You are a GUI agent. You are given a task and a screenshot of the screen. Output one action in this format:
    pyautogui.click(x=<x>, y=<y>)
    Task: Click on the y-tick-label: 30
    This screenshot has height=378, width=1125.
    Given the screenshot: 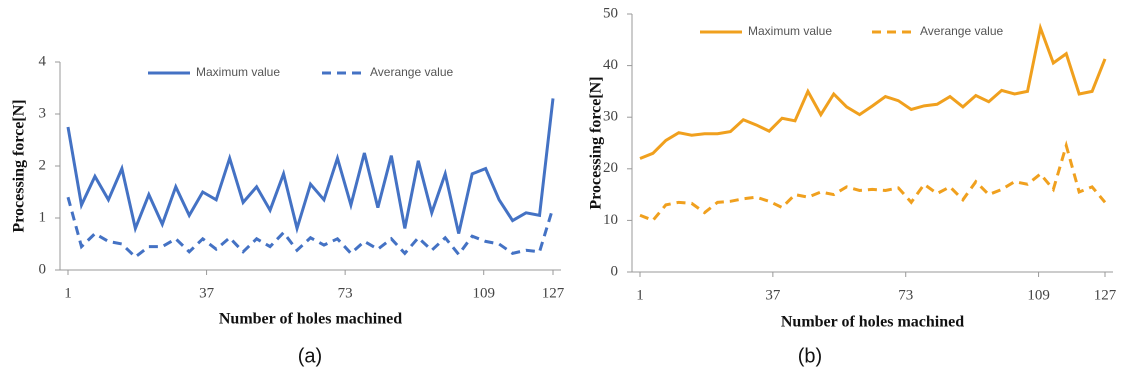 What is the action you would take?
    pyautogui.click(x=610, y=117)
    